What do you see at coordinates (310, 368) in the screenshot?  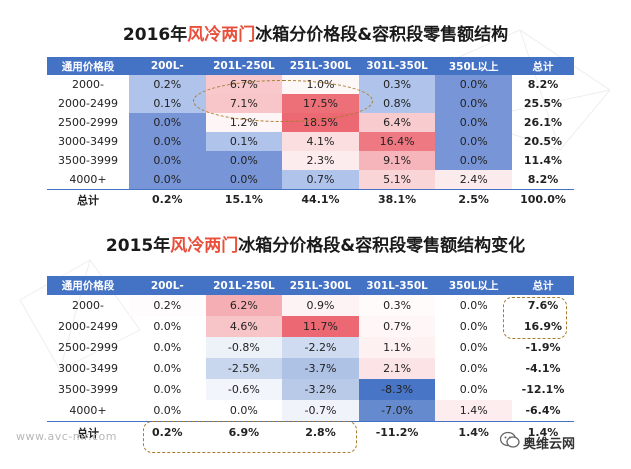 I see `table-row: 3000-3499 0.0% -2.5% -3.7% 2.1% 0.0% -4.1%` at bounding box center [310, 368].